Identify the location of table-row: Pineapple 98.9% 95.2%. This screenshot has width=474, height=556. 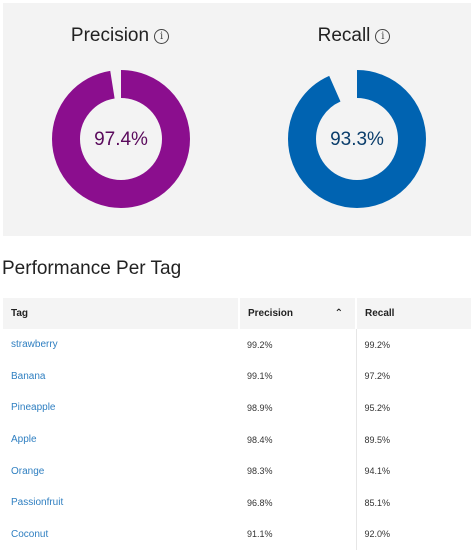
(237, 408).